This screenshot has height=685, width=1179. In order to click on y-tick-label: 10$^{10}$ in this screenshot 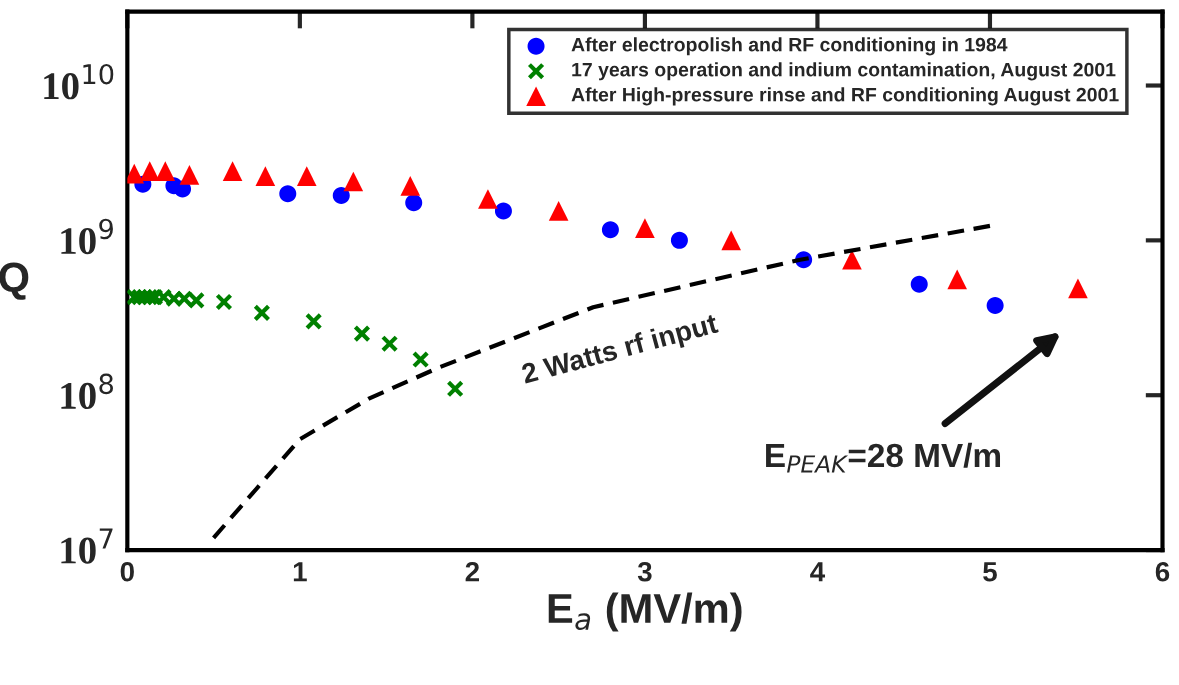, I will do `click(79, 81)`.